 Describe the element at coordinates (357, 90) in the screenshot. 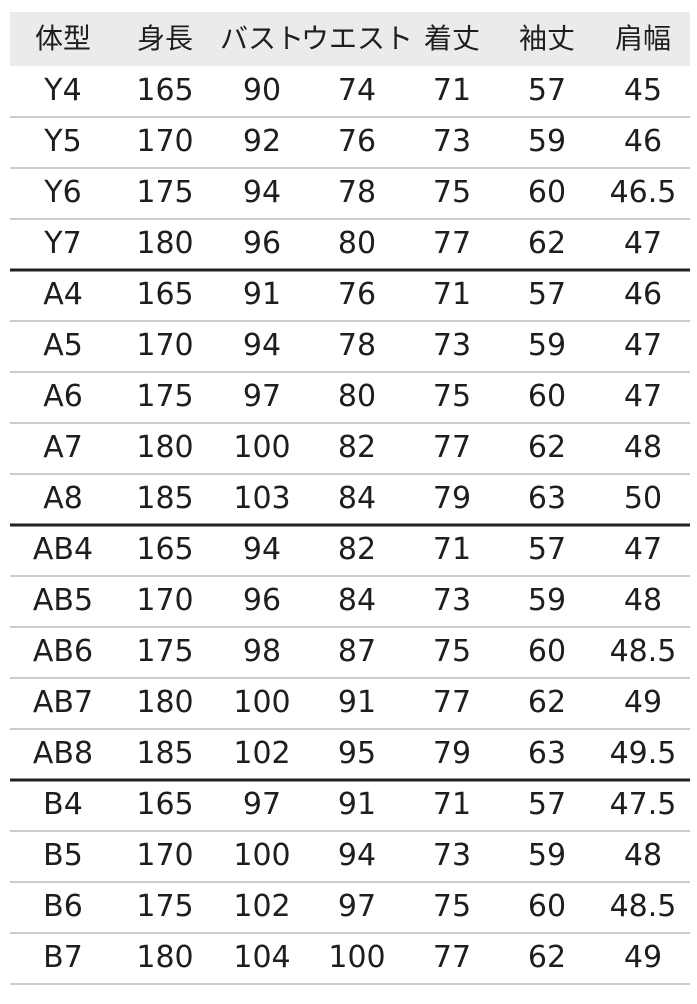

I see `cell: 74` at that location.